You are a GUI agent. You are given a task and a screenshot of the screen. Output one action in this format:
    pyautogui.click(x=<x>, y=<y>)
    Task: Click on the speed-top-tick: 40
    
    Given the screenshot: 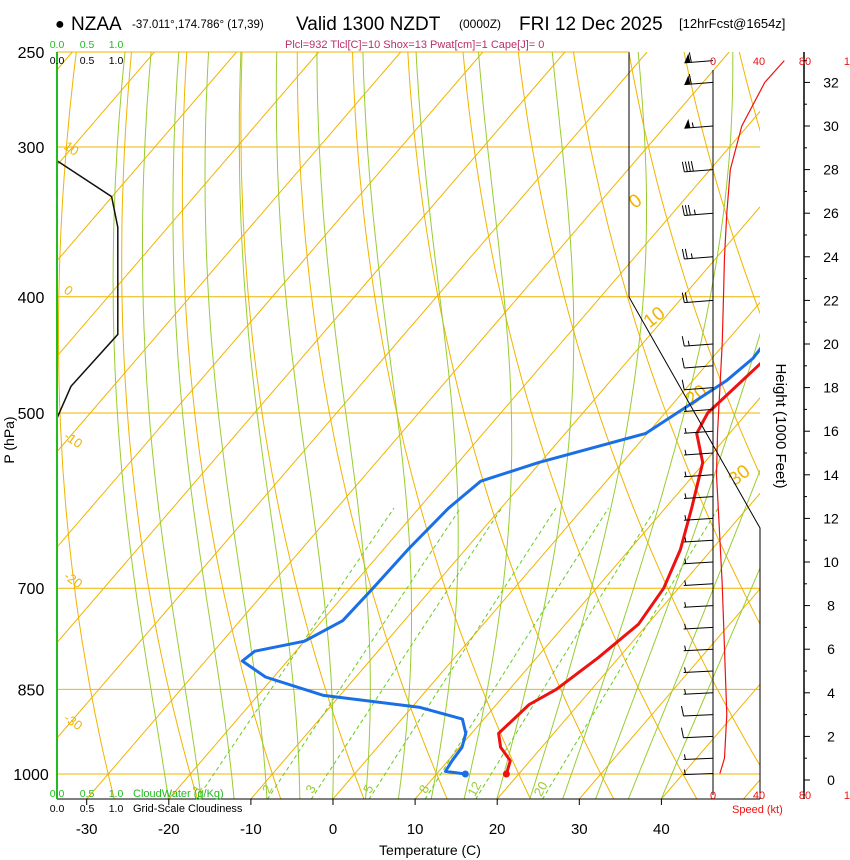 What is the action you would take?
    pyautogui.click(x=759, y=62)
    